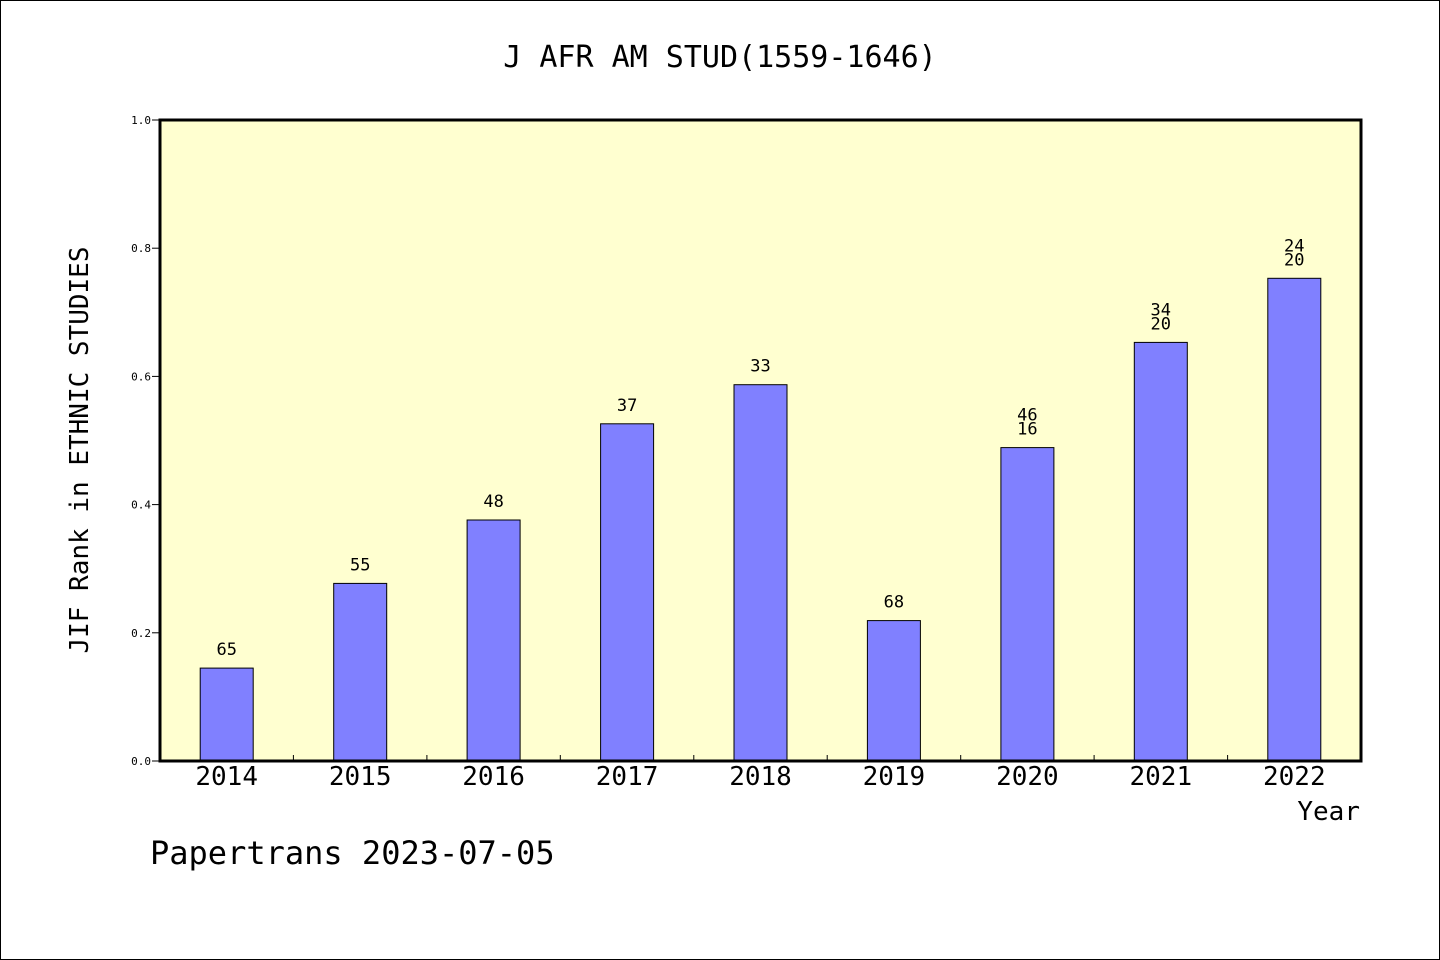  Describe the element at coordinates (894, 603) in the screenshot. I see `bar-data-label: 68` at that location.